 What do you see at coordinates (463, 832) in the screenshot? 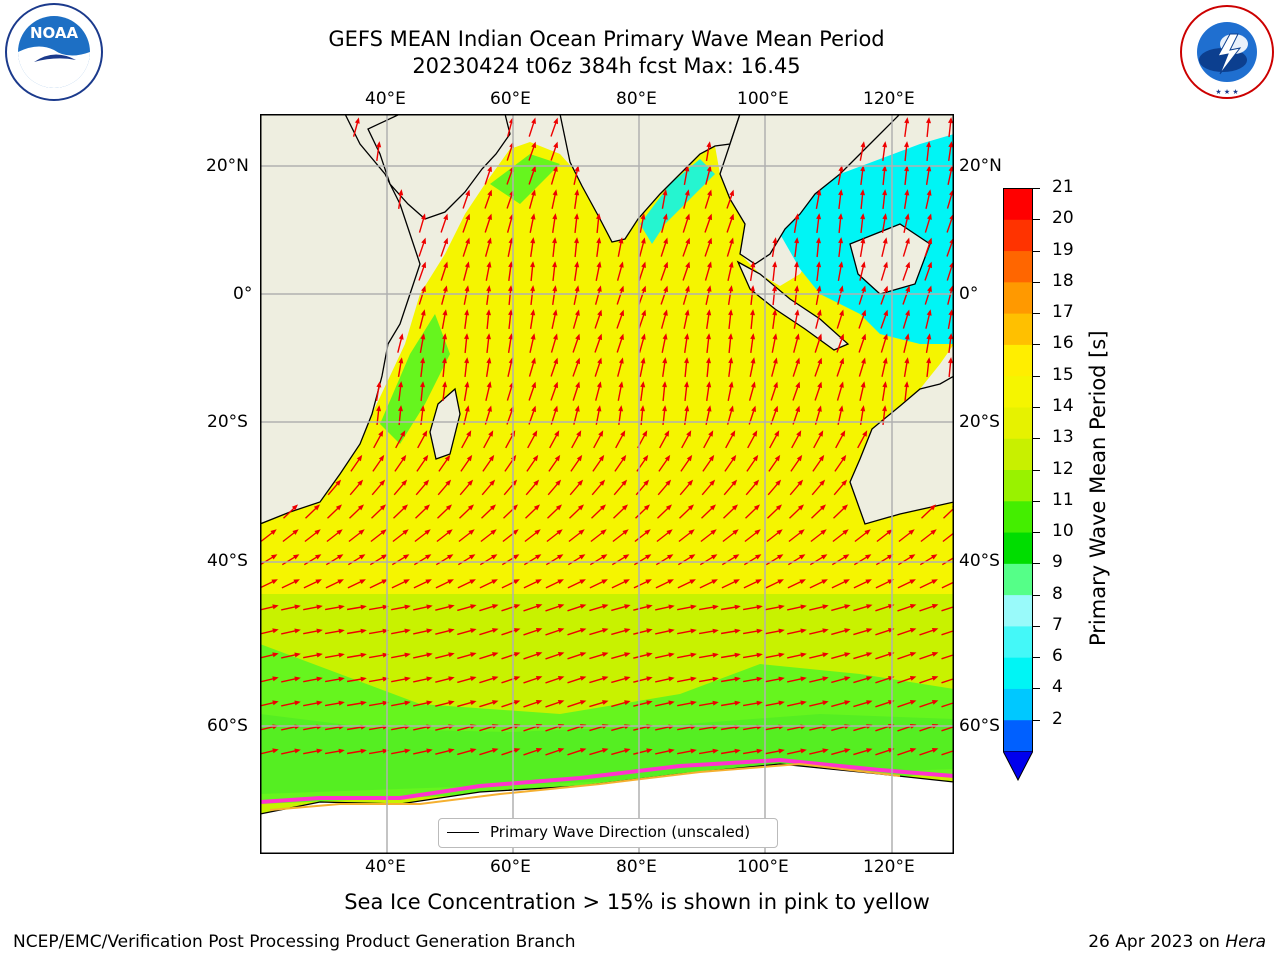
I see `legend-line-swatch` at bounding box center [463, 832].